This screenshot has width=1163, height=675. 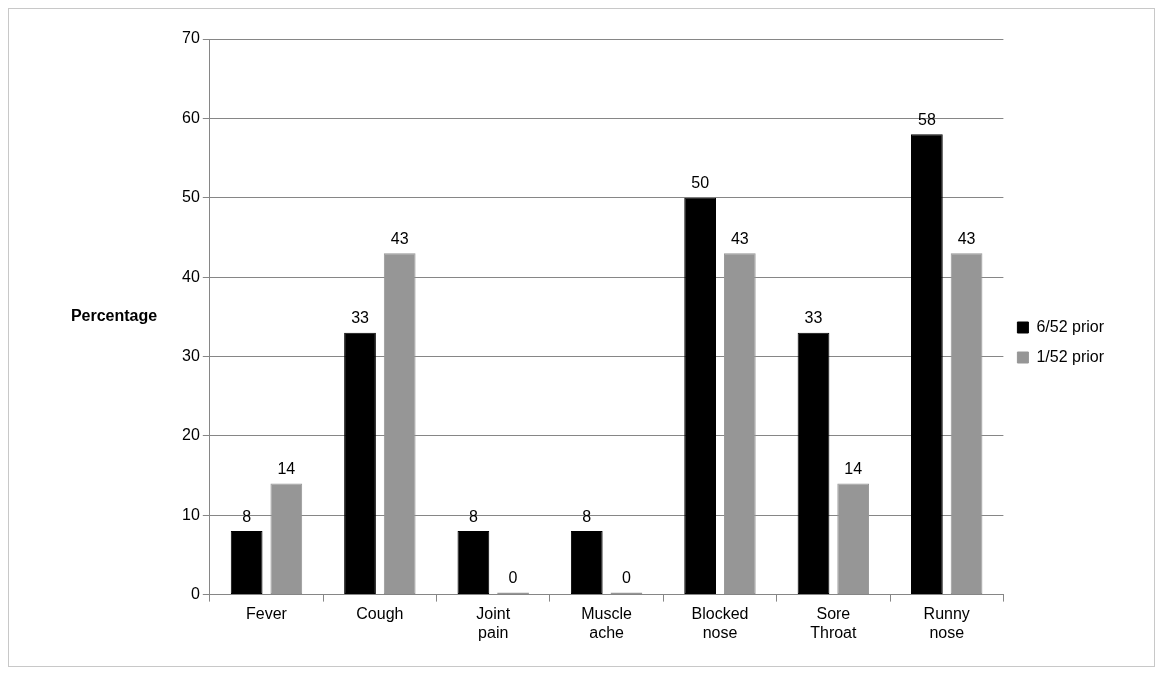 I want to click on legend-label: 6/52 prior, so click(x=1070, y=326).